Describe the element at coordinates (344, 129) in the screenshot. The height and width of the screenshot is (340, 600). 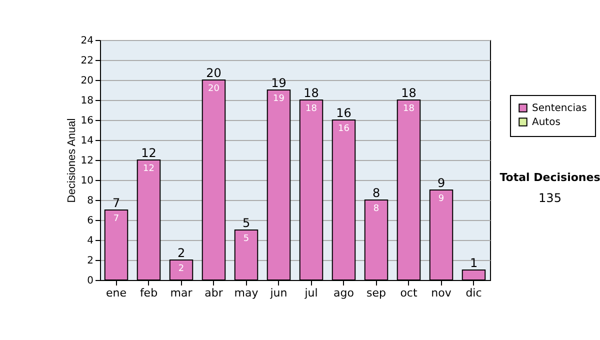
I see `data-label: 16` at that location.